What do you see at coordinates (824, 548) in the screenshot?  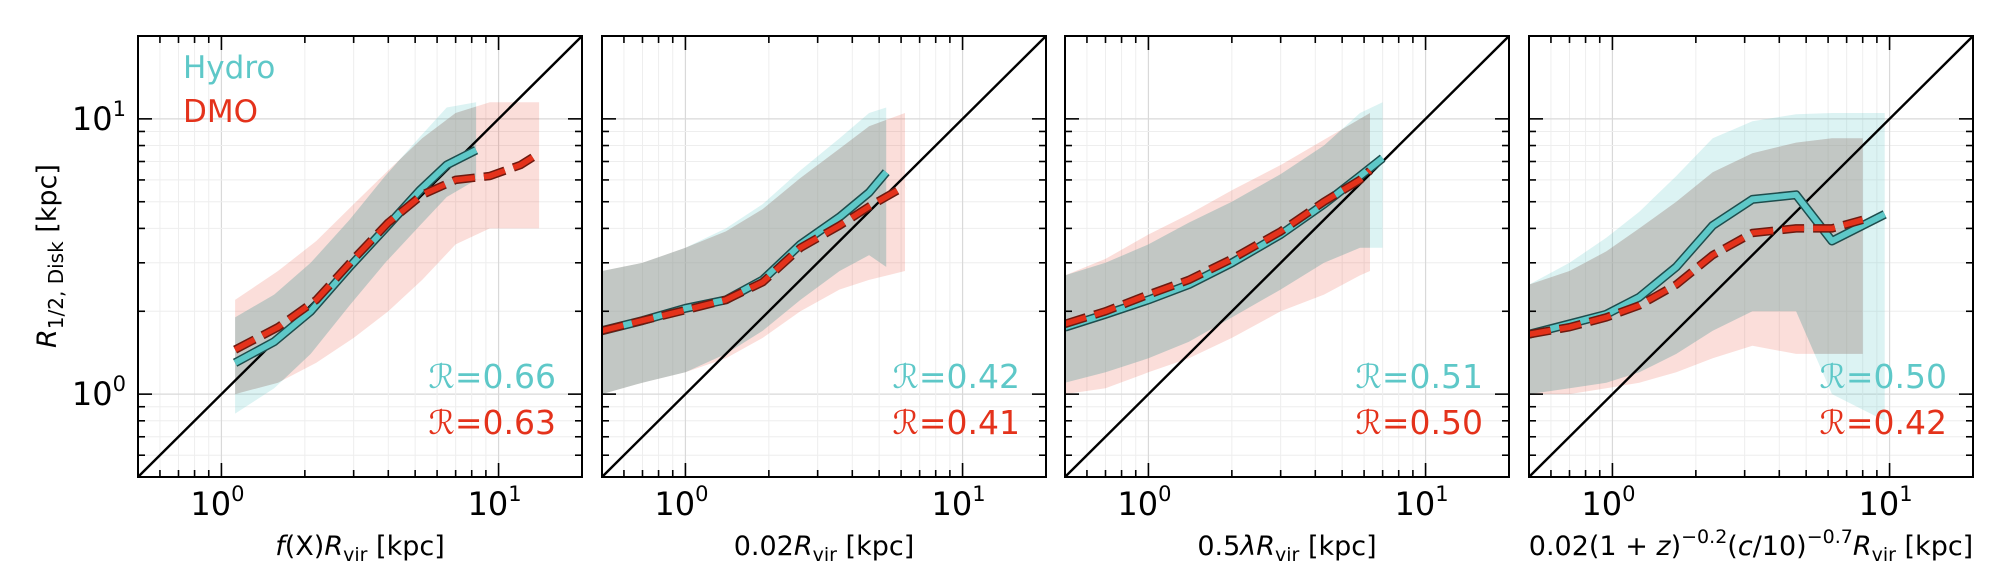 I see `x-axis-title: 0.02Rvir [kpc]` at bounding box center [824, 548].